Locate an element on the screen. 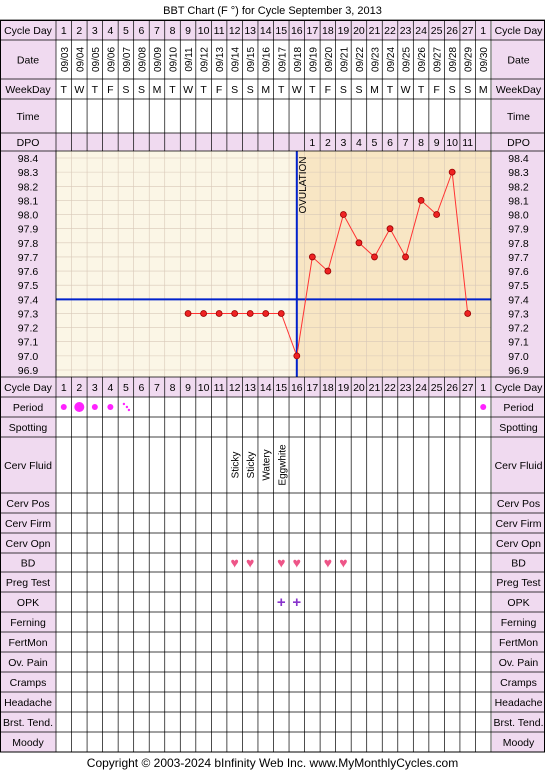 This screenshot has width=545, height=772. temp-label-col-left is located at coordinates (28, 264).